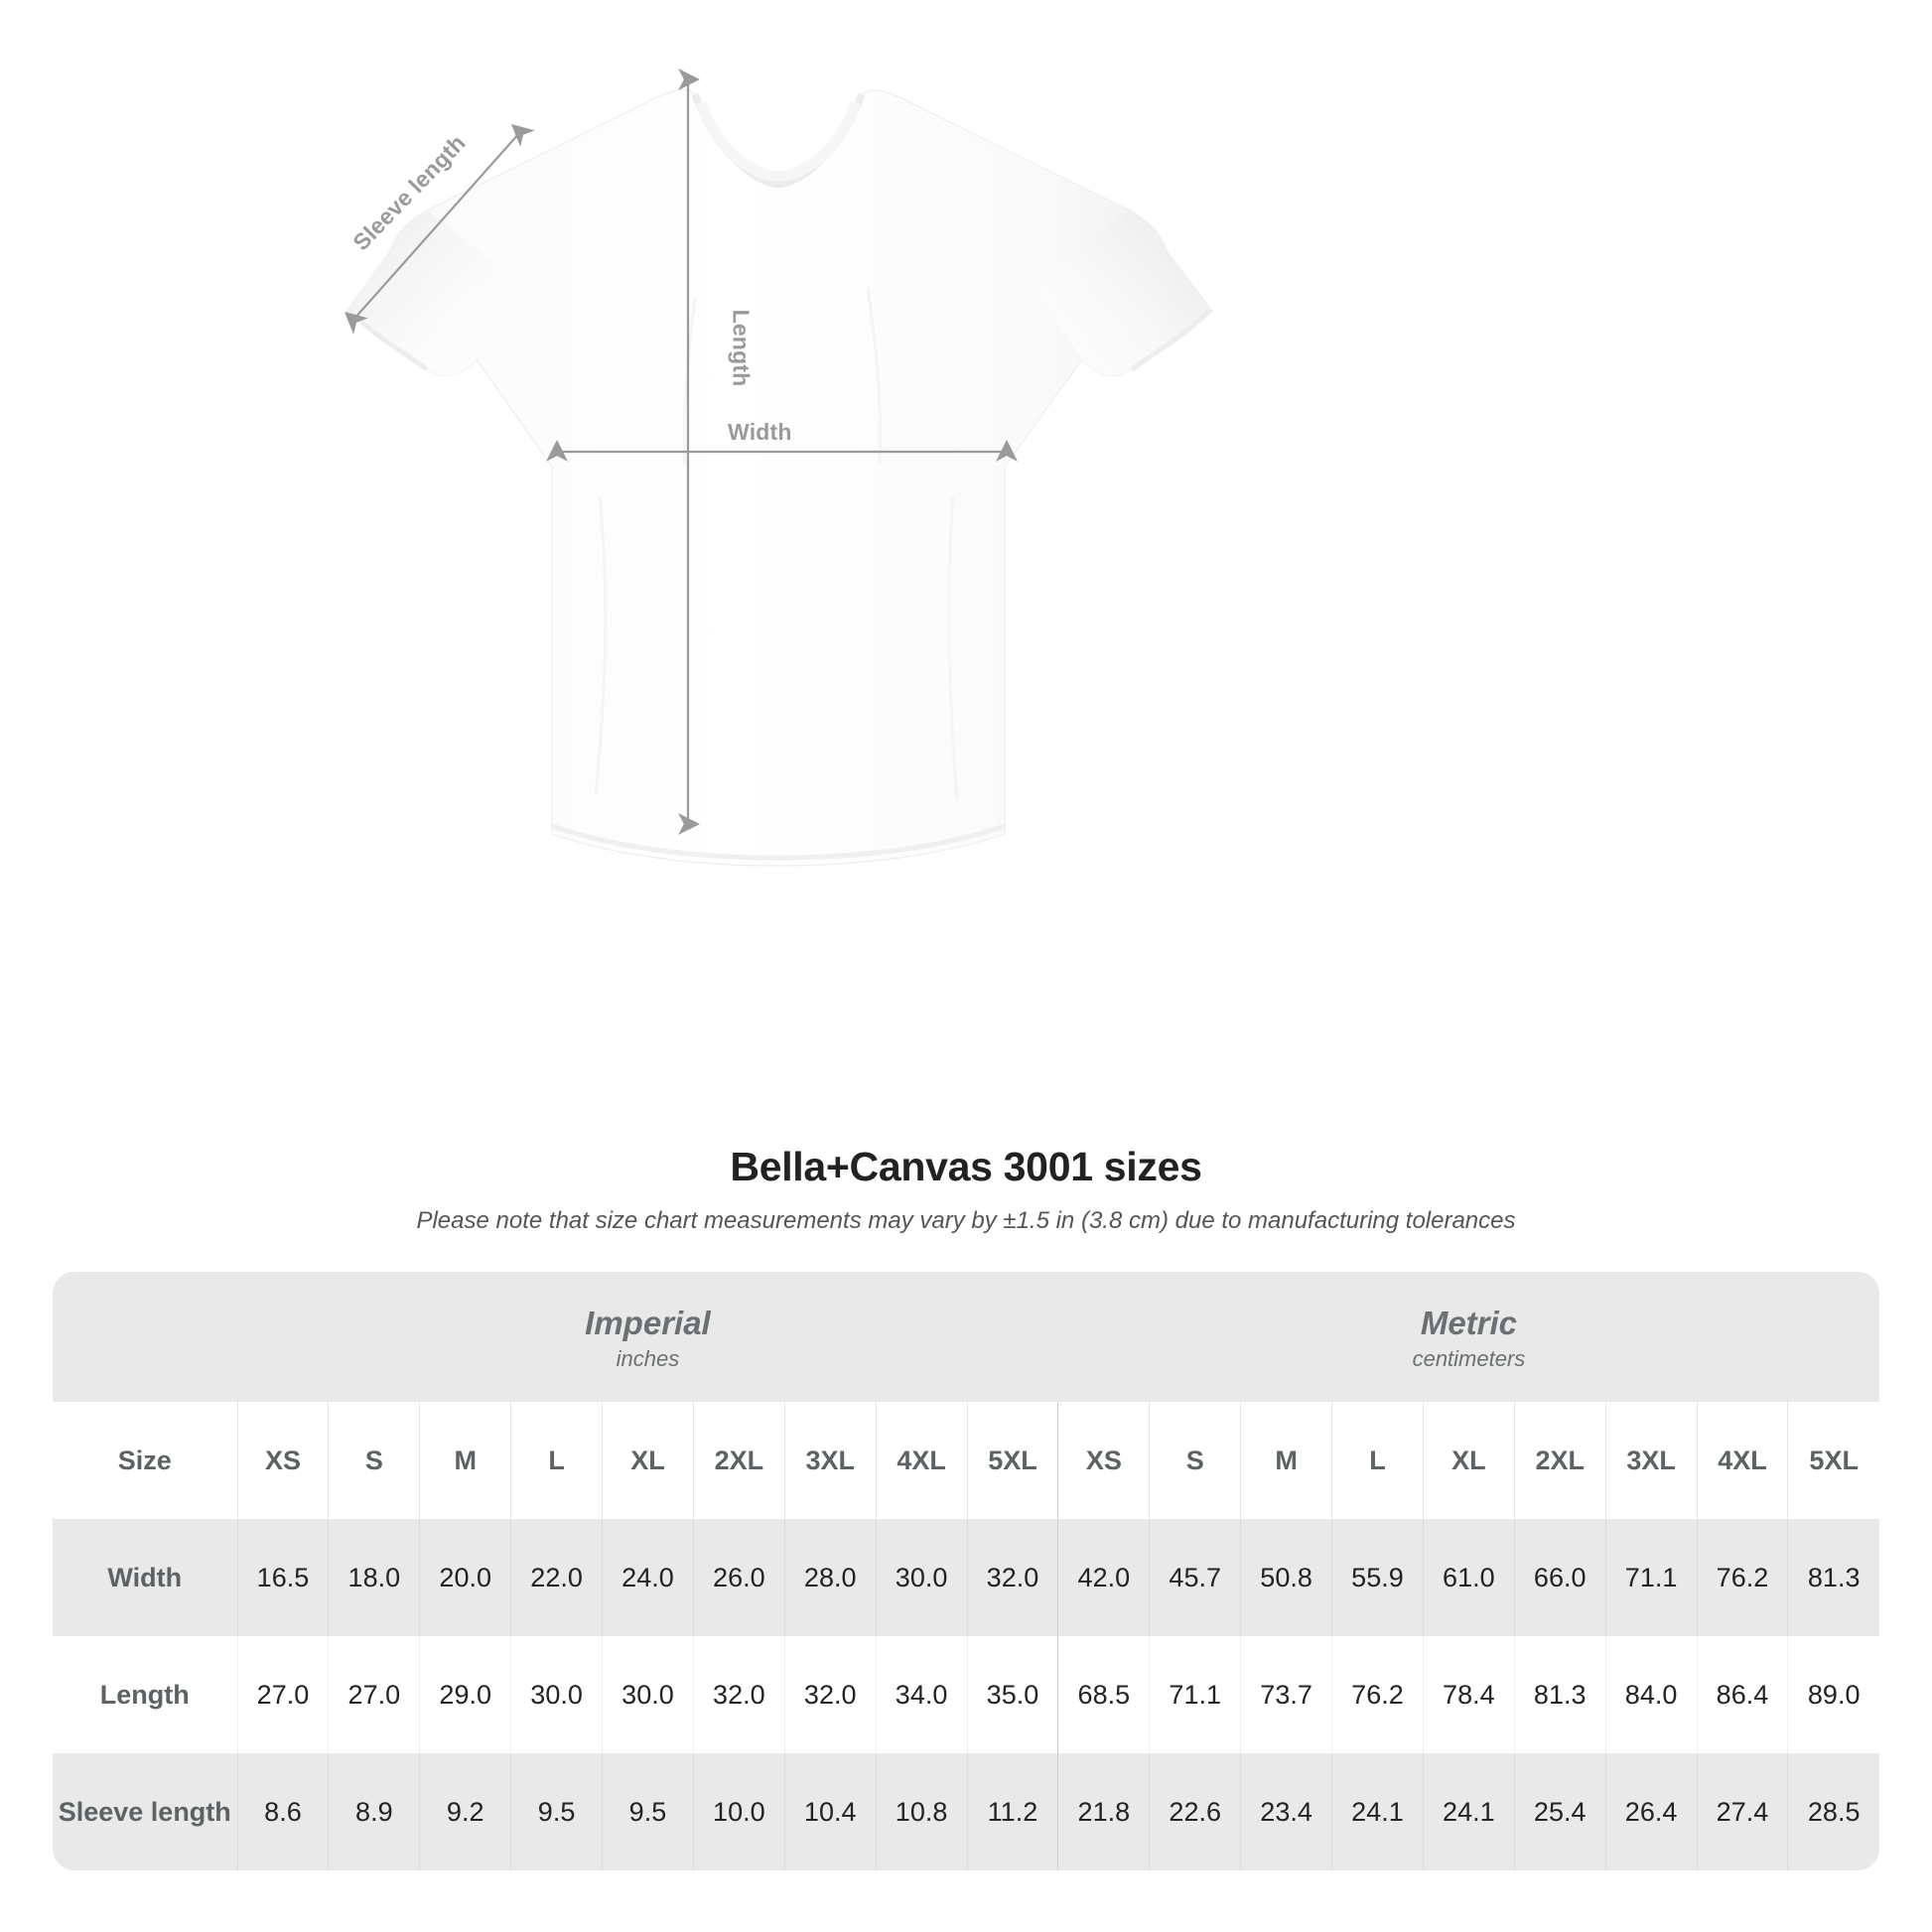 The width and height of the screenshot is (1932, 1932). I want to click on table-cell: 84.0, so click(1651, 1695).